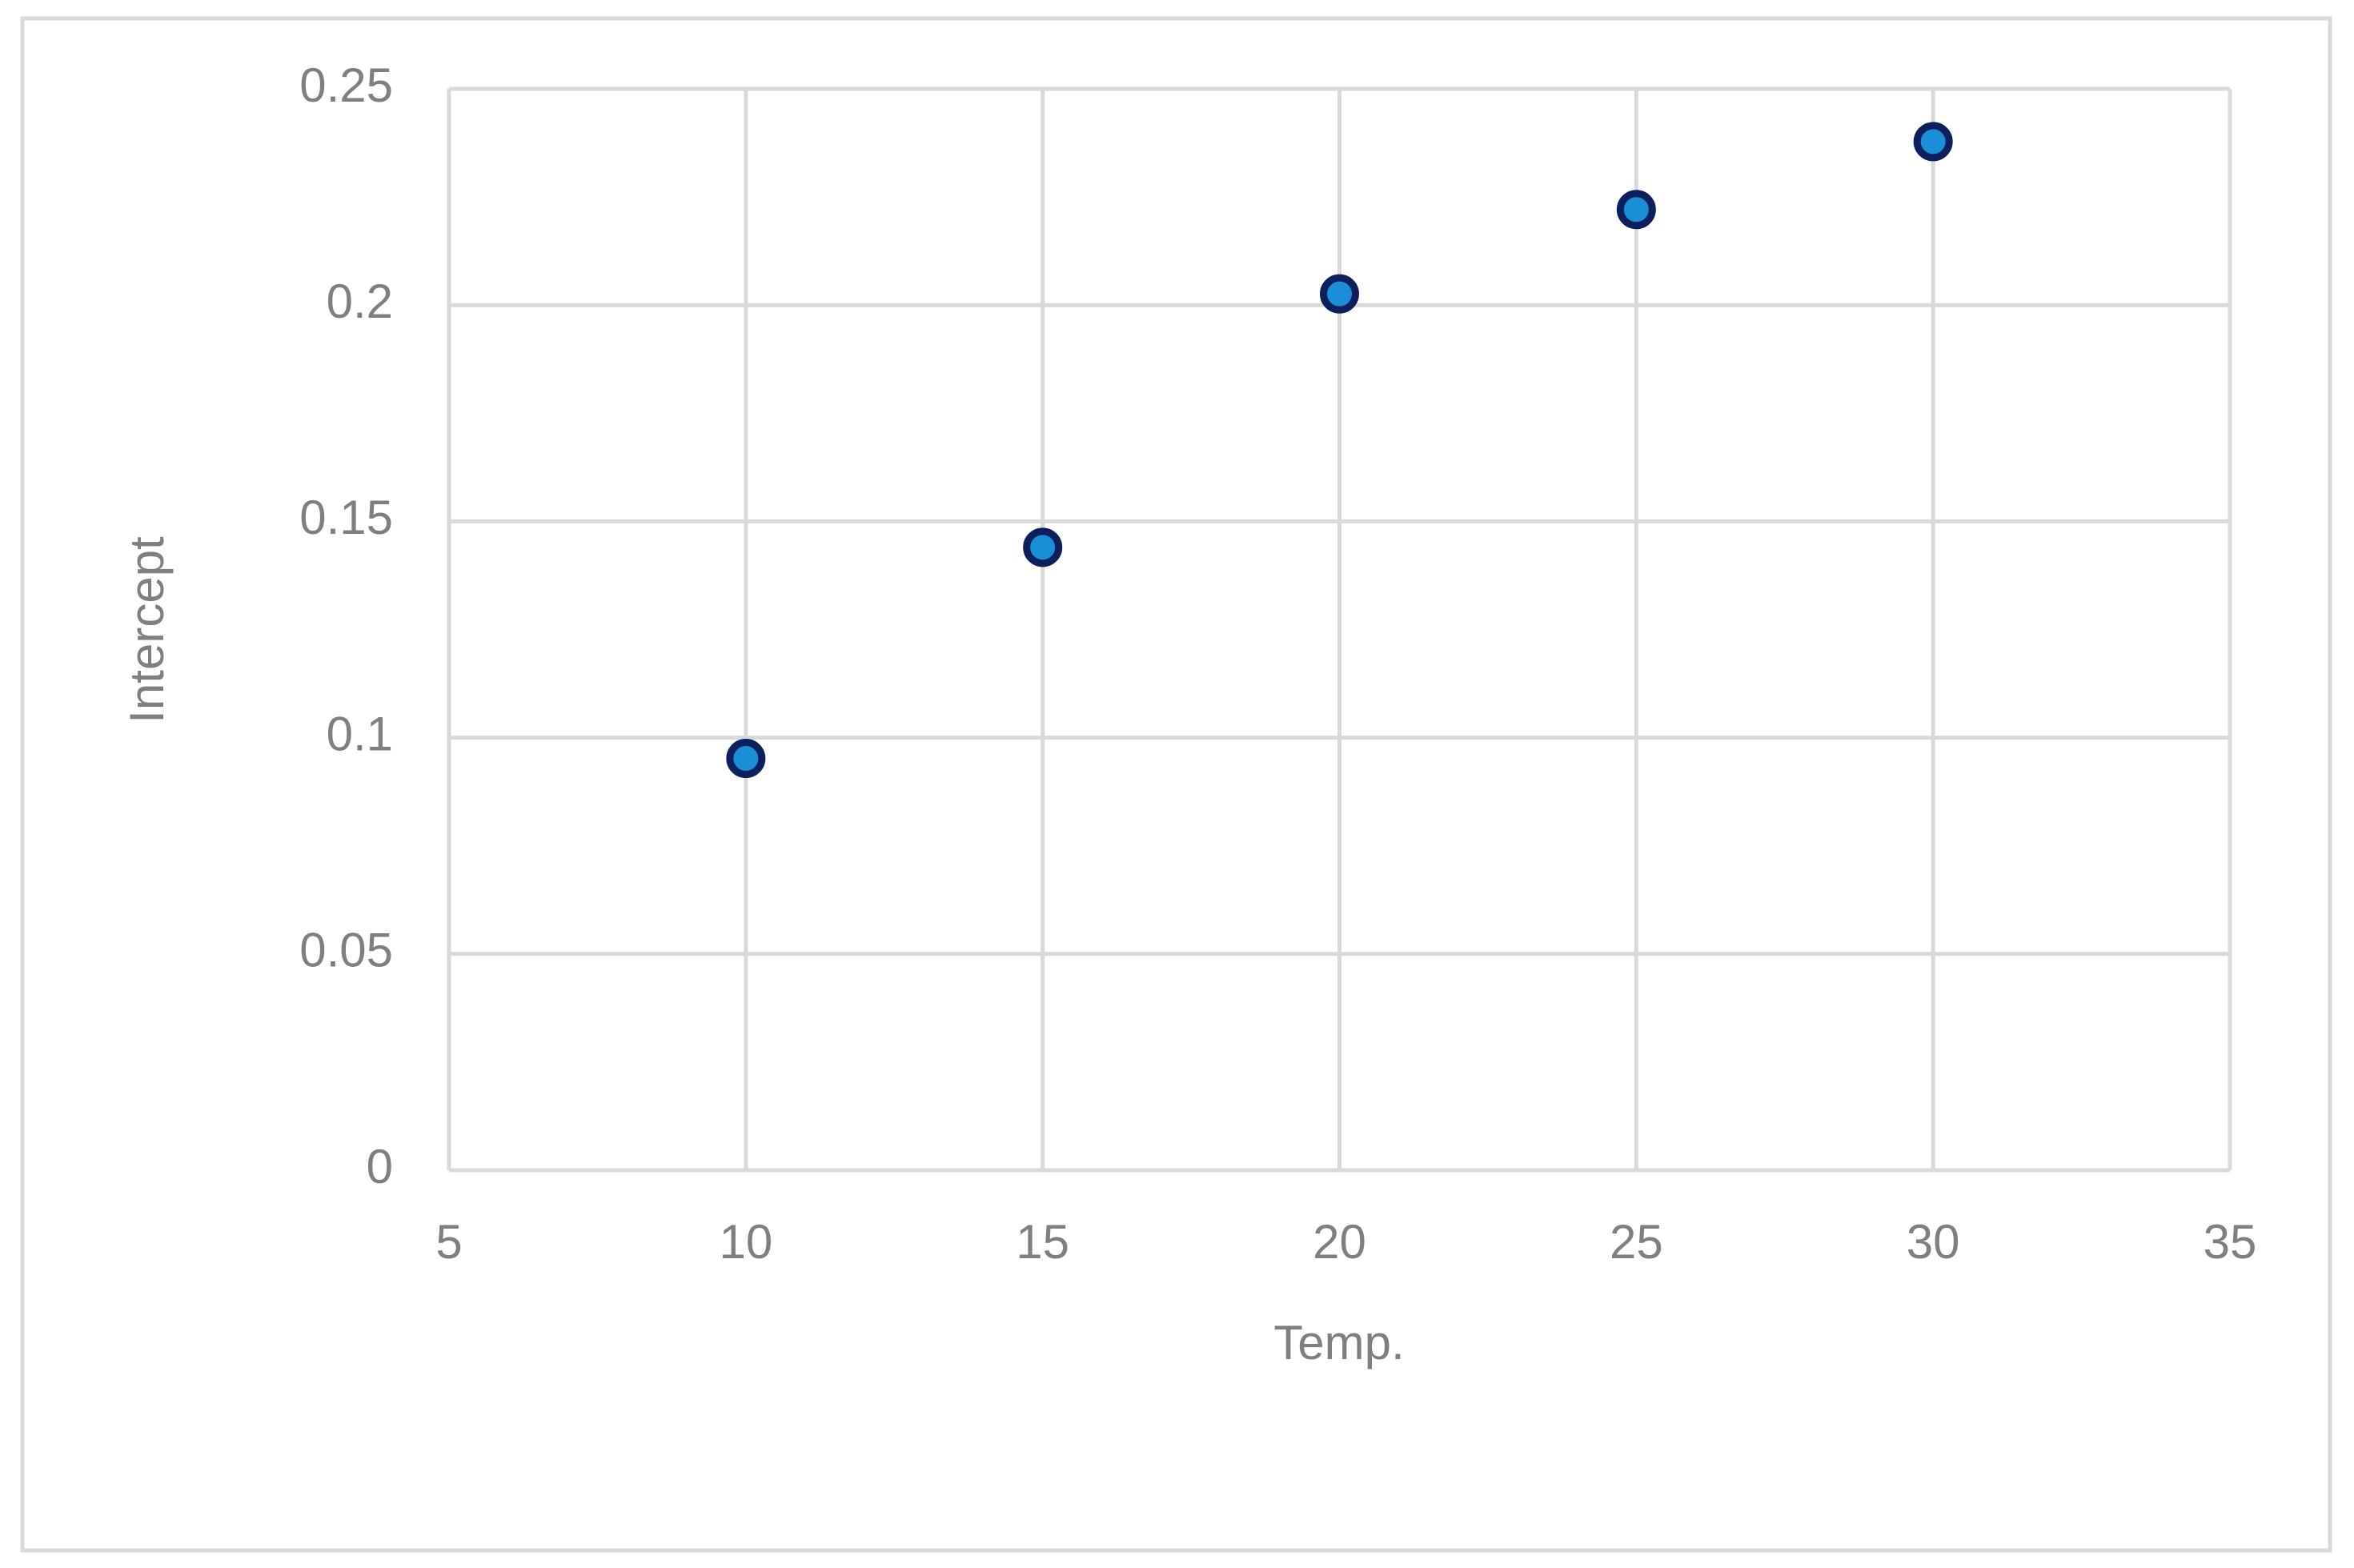 Image resolution: width=2354 pixels, height=1568 pixels. Describe the element at coordinates (380, 1166) in the screenshot. I see `y-tick-label: 0` at that location.